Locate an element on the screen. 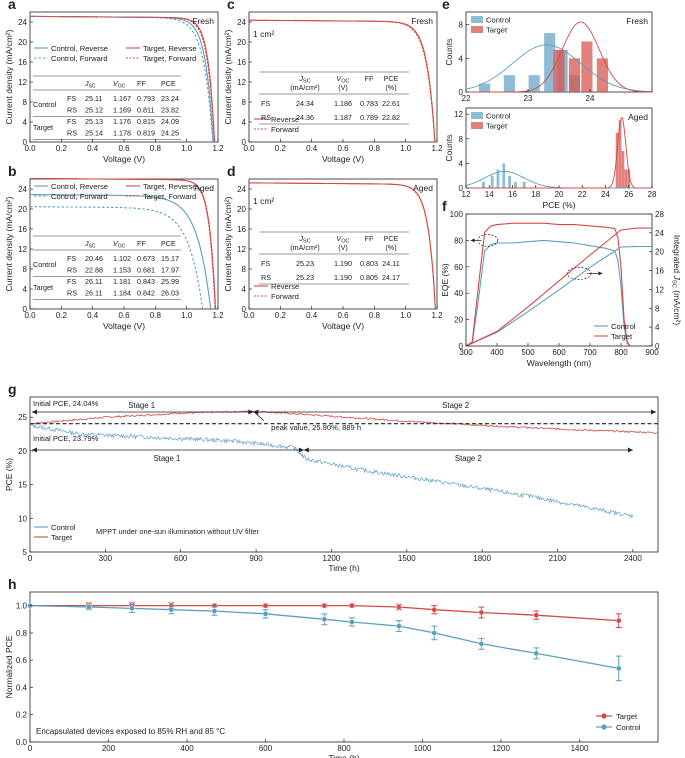 The height and width of the screenshot is (758, 685). panel-b-xlabel: Voltage (V) is located at coordinates (124, 326).